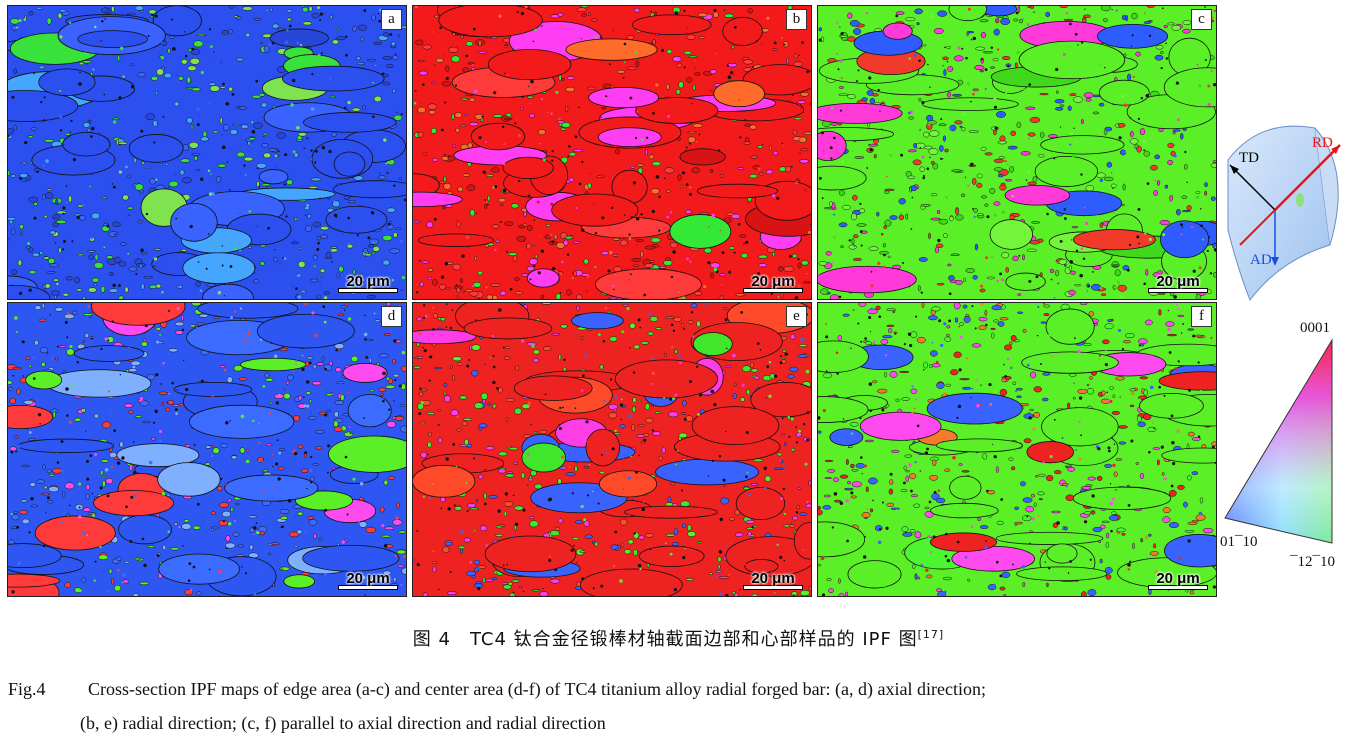 This screenshot has width=1357, height=741. Describe the element at coordinates (356, 219) in the screenshot. I see `large-grain` at that location.